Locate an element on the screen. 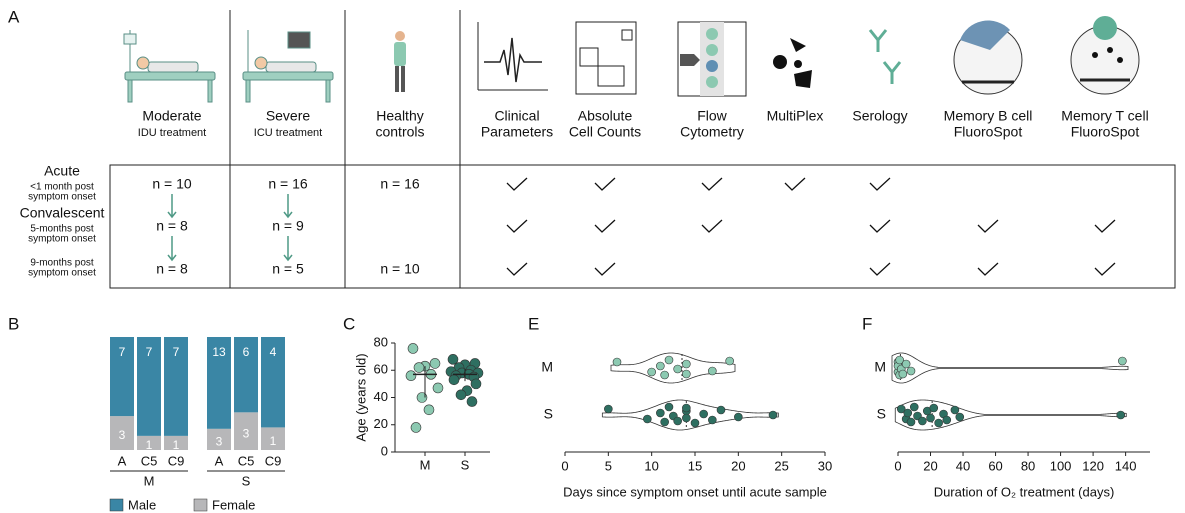  timepoint-note: symptom onset is located at coordinates (62, 239).